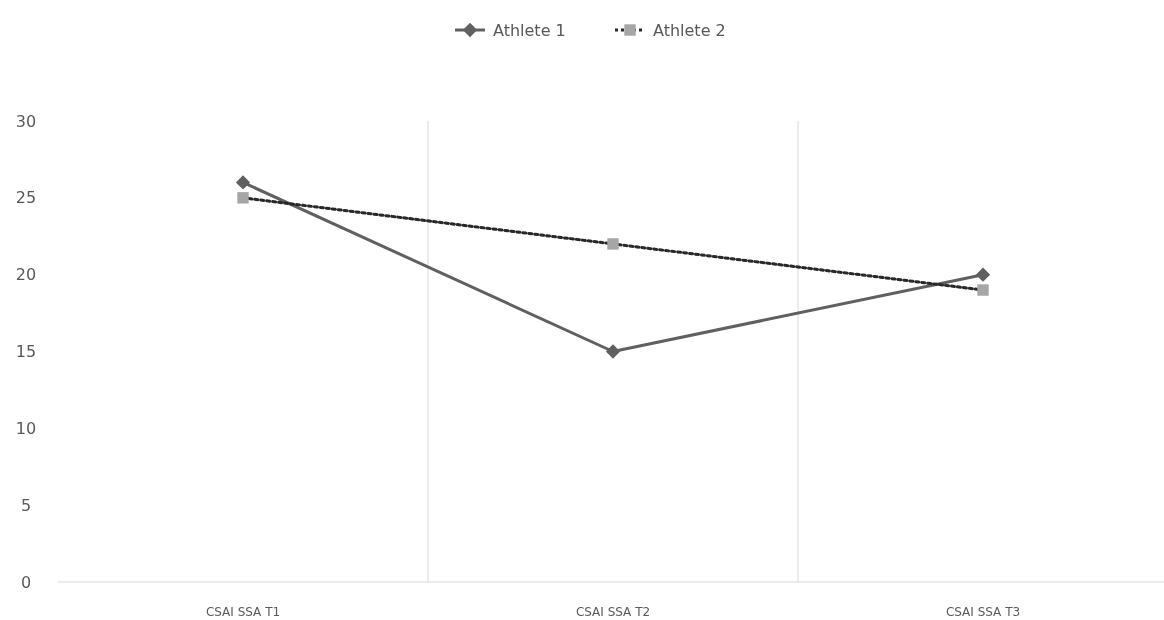 Image resolution: width=1164 pixels, height=620 pixels. I want to click on x-tick-label: CSAI SSA T3, so click(983, 612).